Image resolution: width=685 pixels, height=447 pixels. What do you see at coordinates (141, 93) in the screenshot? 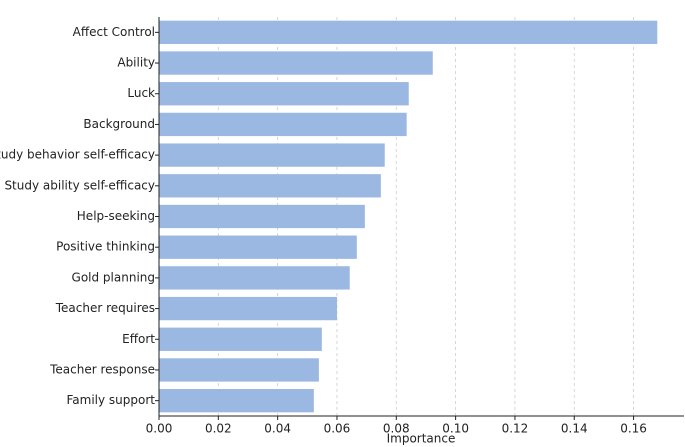
I see `y-tick-label: Luck` at bounding box center [141, 93].